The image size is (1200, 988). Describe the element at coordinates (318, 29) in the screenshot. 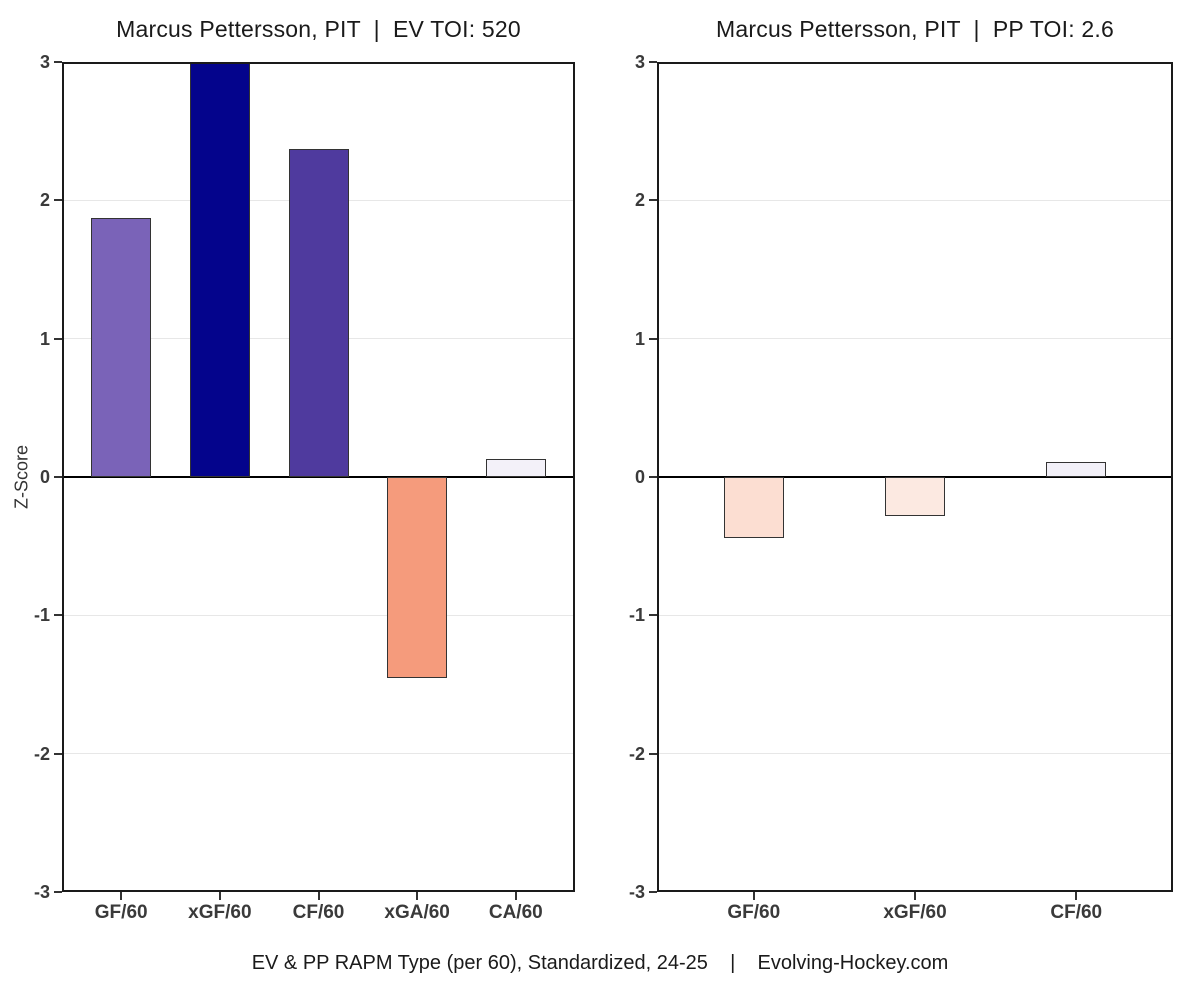

I see `chart-title-ev: Marcus Pettersson, PIT | EV TOI: 520` at that location.